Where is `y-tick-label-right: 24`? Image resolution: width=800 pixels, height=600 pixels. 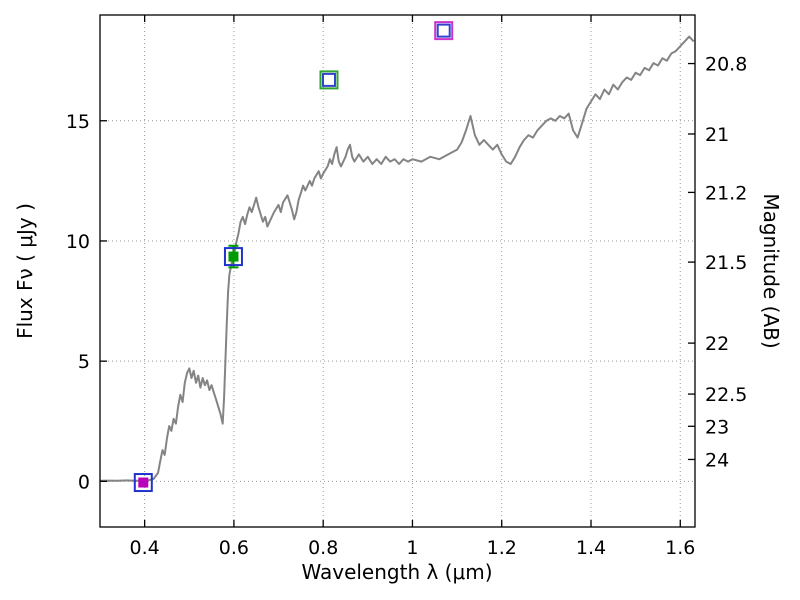
y-tick-label-right: 24 is located at coordinates (717, 460).